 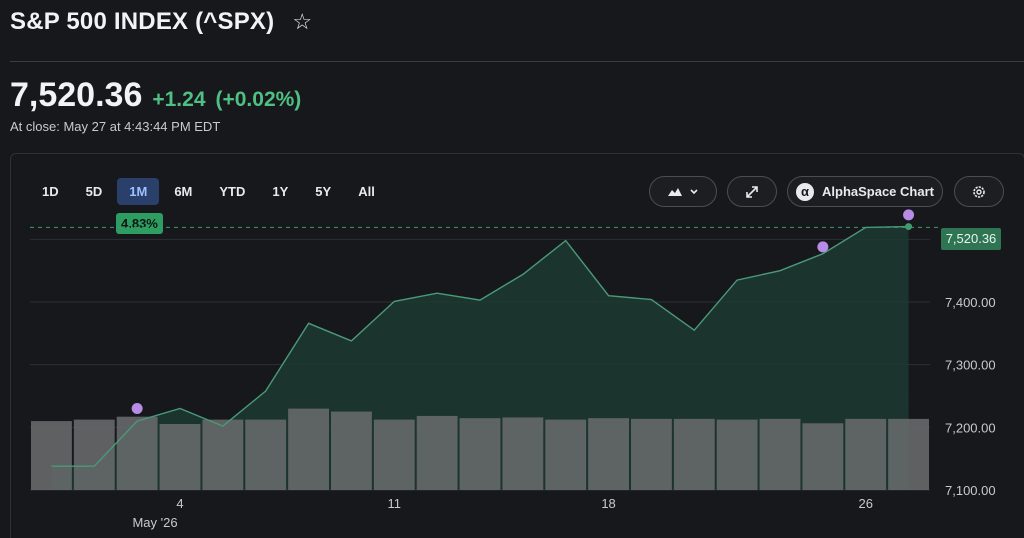 What do you see at coordinates (971, 239) in the screenshot?
I see `last-price-tag: 7,520.36` at bounding box center [971, 239].